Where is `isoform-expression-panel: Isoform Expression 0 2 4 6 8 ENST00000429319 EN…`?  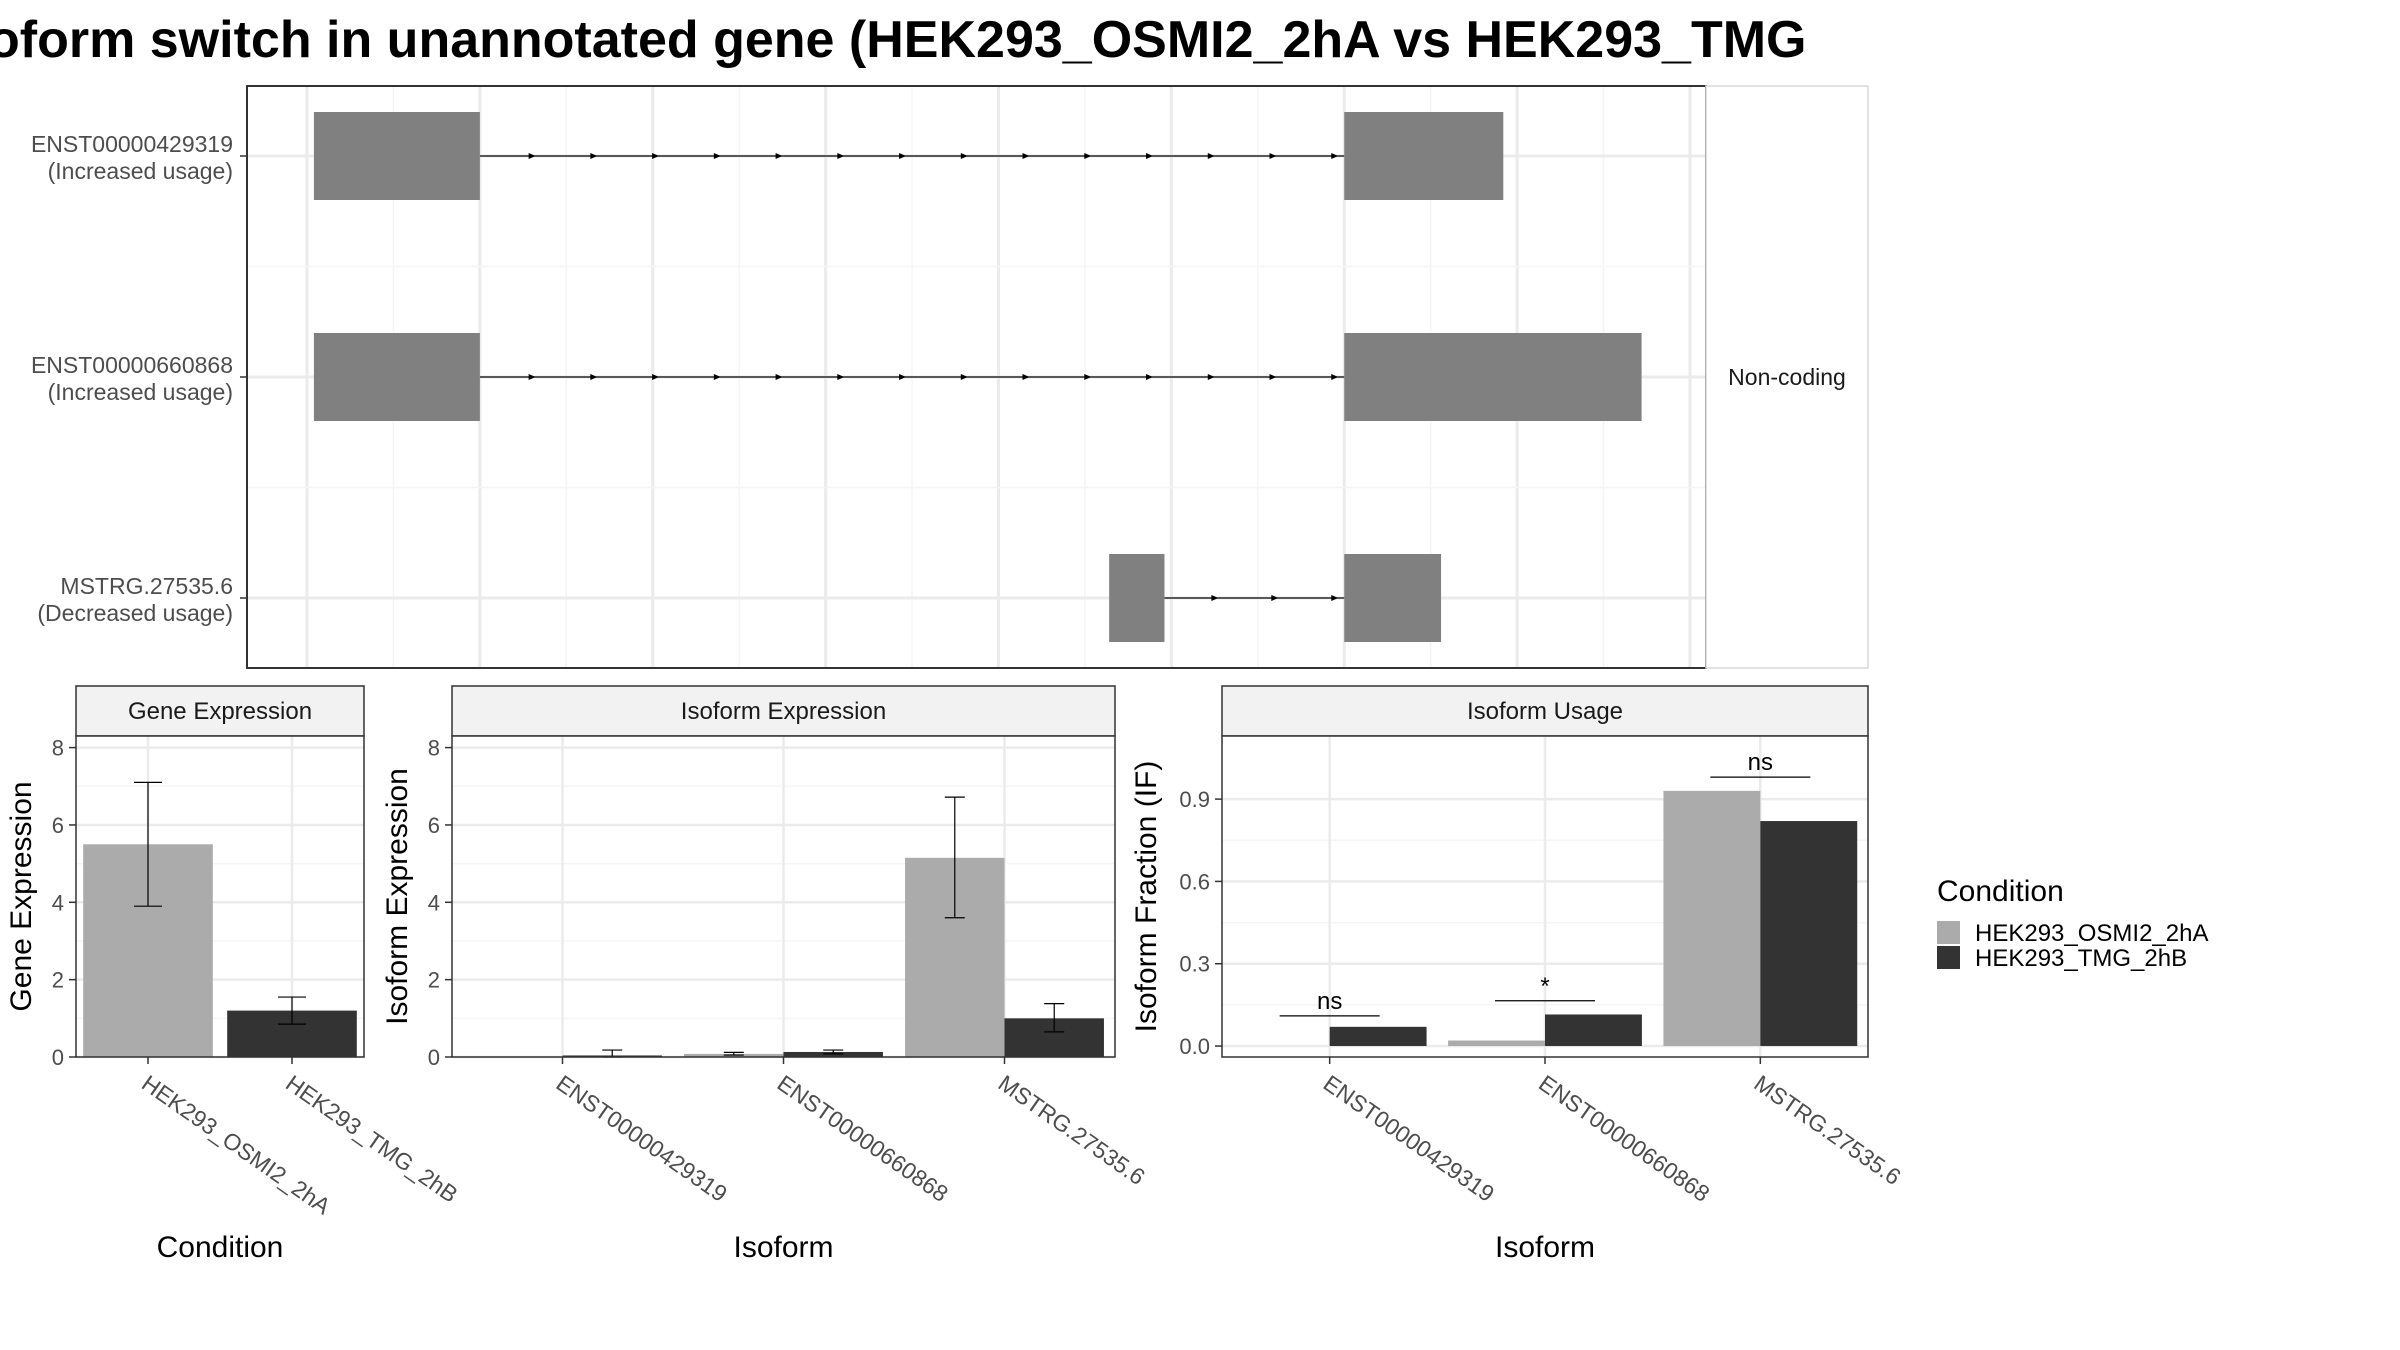 isoform-expression-panel: Isoform Expression 0 2 4 6 8 ENST00000429319 EN… is located at coordinates (765, 974).